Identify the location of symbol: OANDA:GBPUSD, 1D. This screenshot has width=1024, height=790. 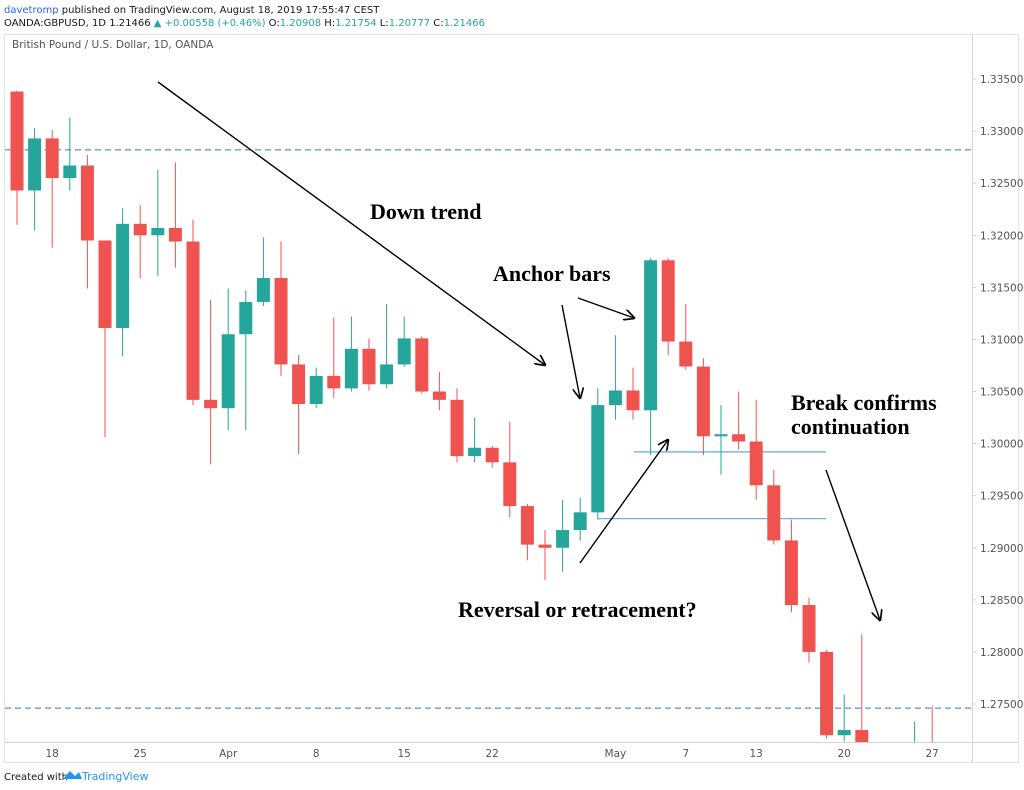
(55, 23).